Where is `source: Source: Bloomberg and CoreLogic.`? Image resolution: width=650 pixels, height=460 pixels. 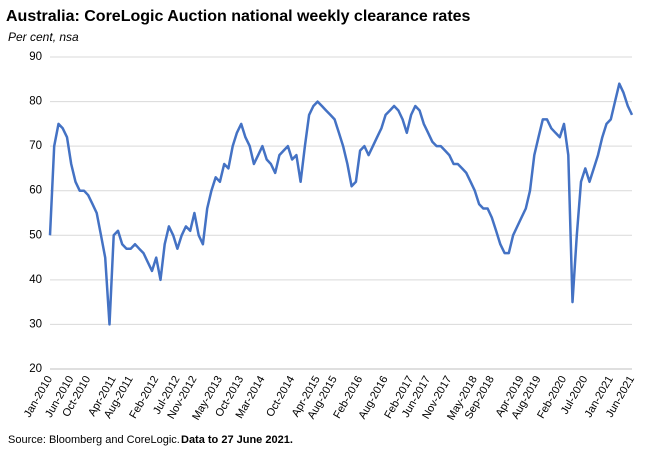 source: Source: Bloomberg and CoreLogic. is located at coordinates (94, 440).